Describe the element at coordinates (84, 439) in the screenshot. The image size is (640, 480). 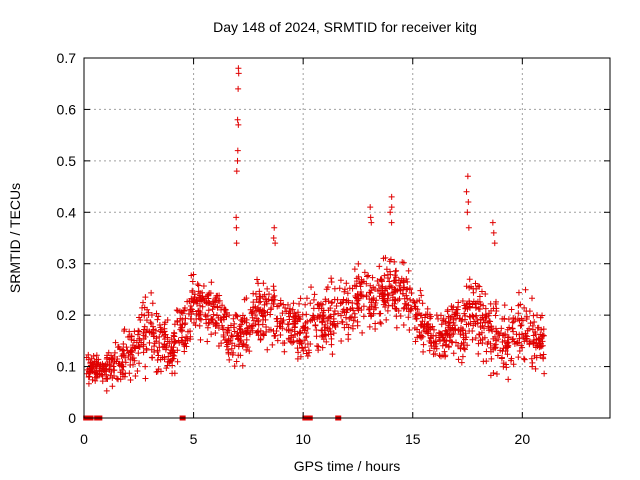
I see `x-tick-label: 0` at that location.